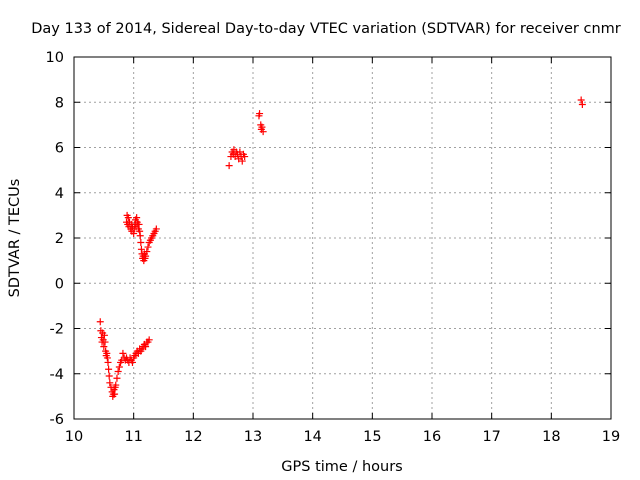  What do you see at coordinates (59, 284) in the screenshot?
I see `y-tick-label: 0` at bounding box center [59, 284].